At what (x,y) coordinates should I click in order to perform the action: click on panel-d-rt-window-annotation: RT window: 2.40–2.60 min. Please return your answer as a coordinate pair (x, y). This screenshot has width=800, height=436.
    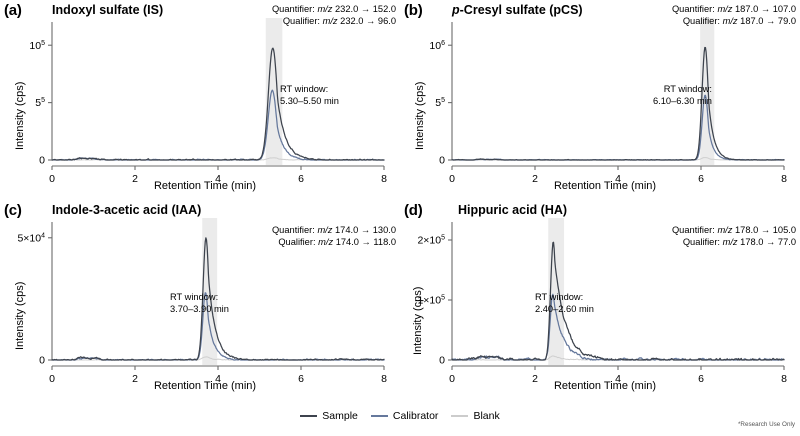
    Looking at the image, I should click on (564, 303).